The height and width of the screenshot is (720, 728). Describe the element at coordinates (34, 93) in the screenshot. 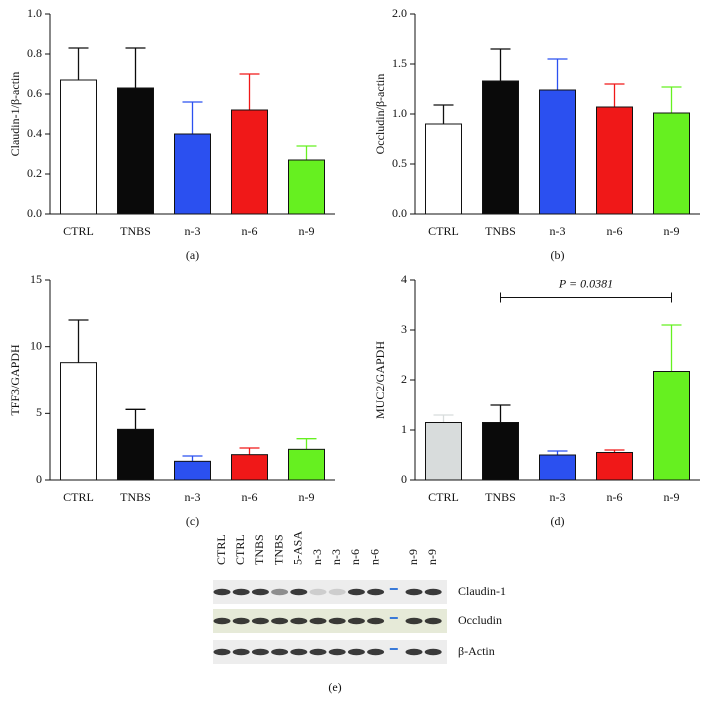

I see `y-tick-label: 0.6` at that location.